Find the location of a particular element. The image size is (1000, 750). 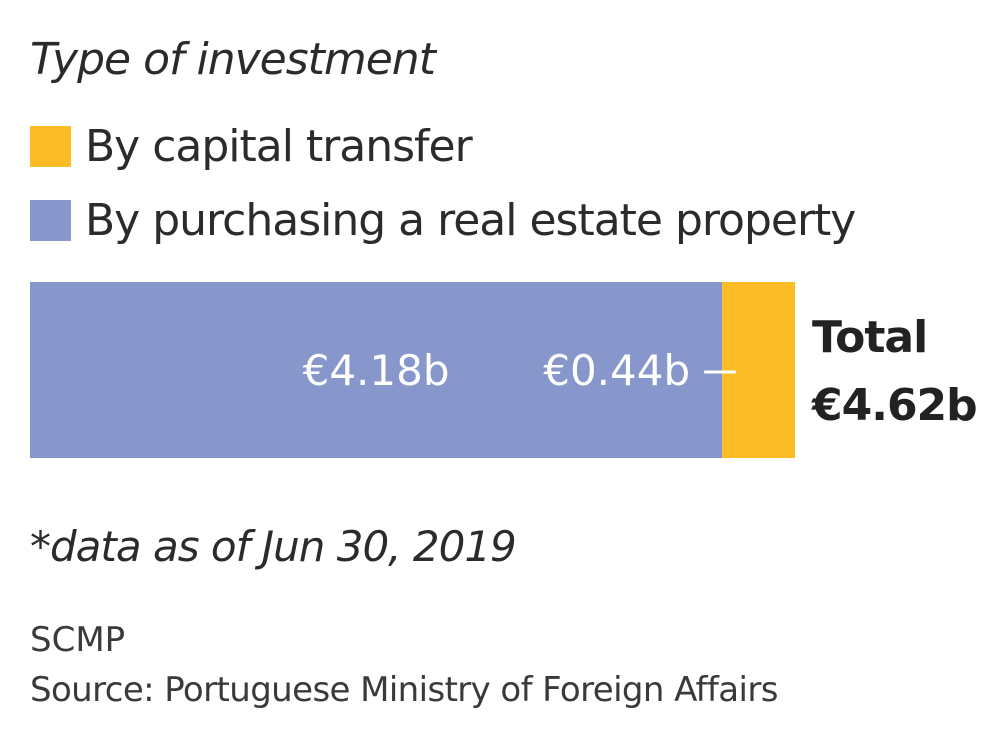

footnote: *data as of Jun 30, 2019 is located at coordinates (273, 546).